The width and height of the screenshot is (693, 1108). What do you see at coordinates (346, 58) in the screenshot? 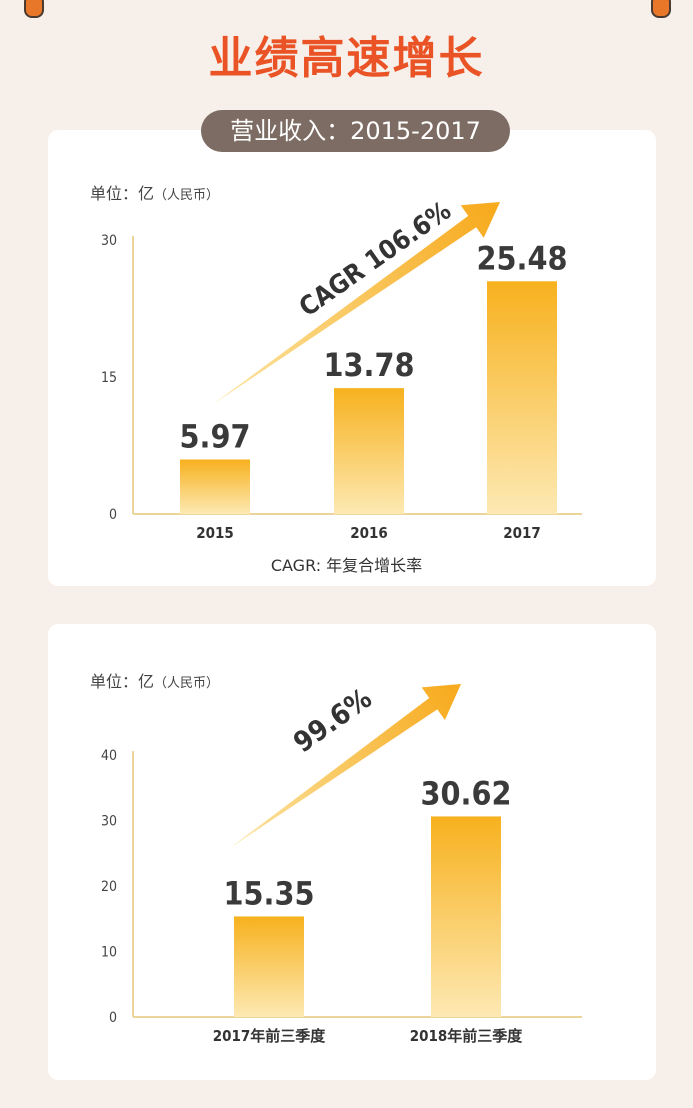
I see `page-title: 业绩高速增长` at bounding box center [346, 58].